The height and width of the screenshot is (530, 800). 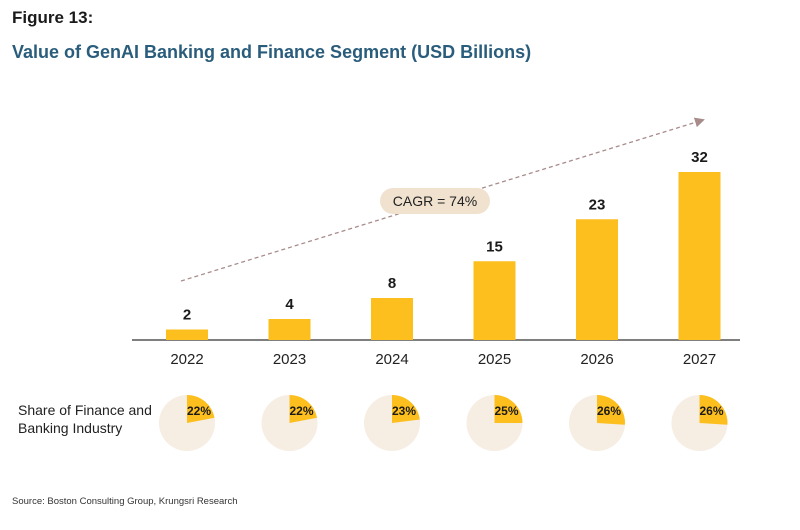 What do you see at coordinates (392, 319) in the screenshot?
I see `bar-2024` at bounding box center [392, 319].